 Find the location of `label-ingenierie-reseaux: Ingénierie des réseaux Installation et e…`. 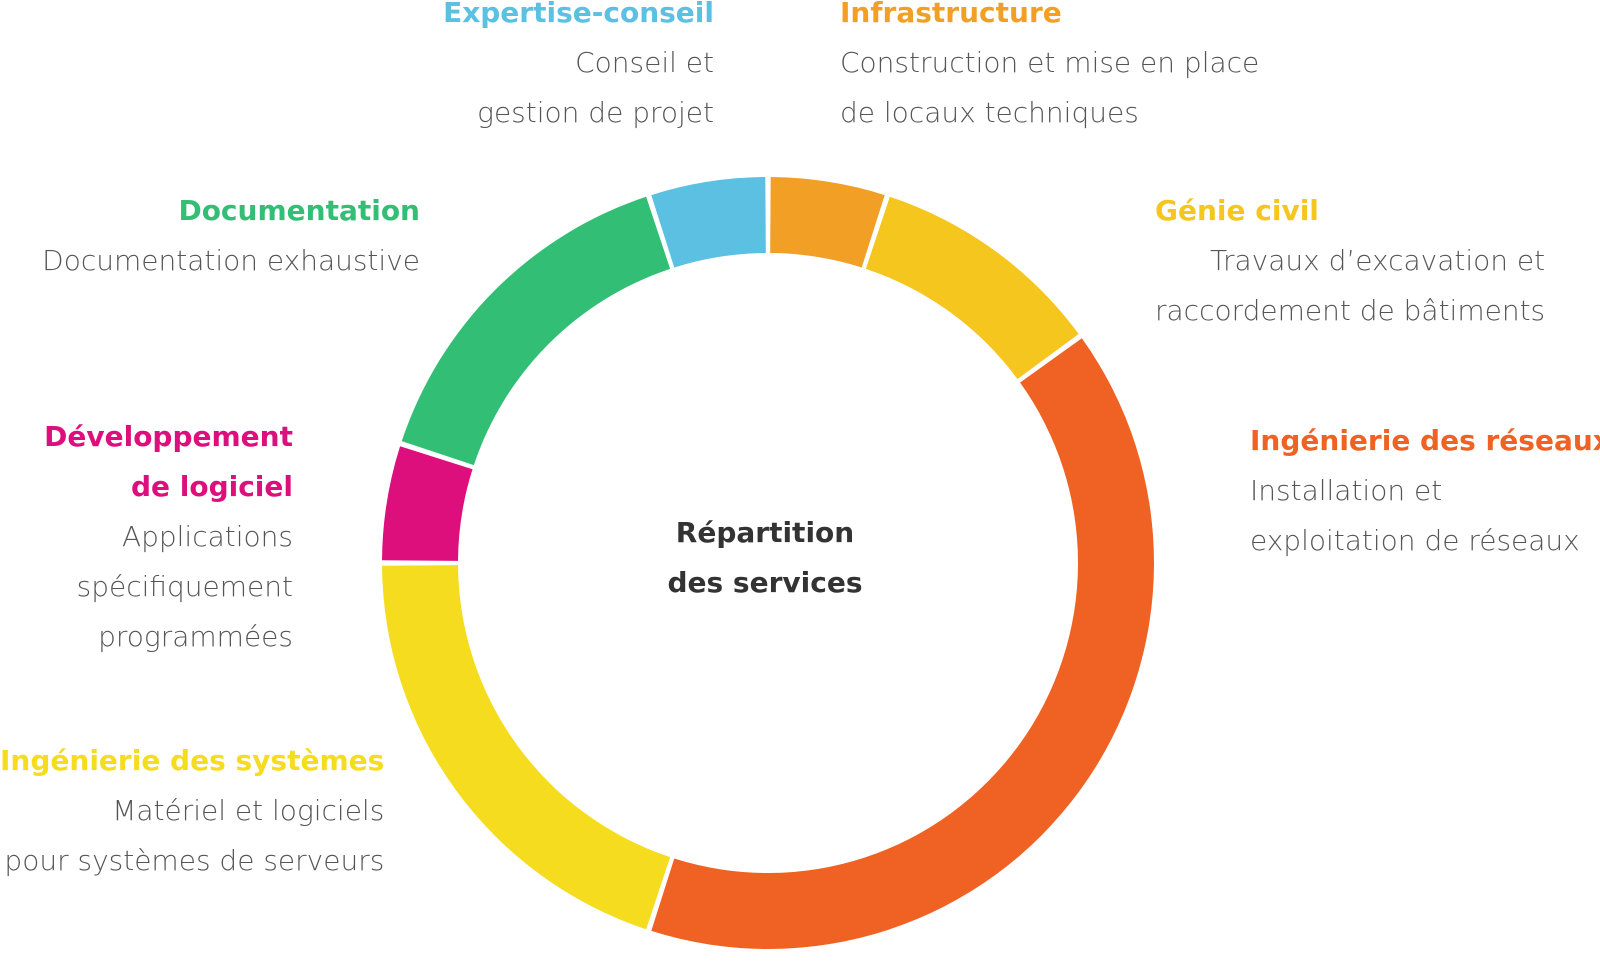

label-ingenierie-reseaux: Ingénierie des réseaux Installation et e… is located at coordinates (1425, 491).